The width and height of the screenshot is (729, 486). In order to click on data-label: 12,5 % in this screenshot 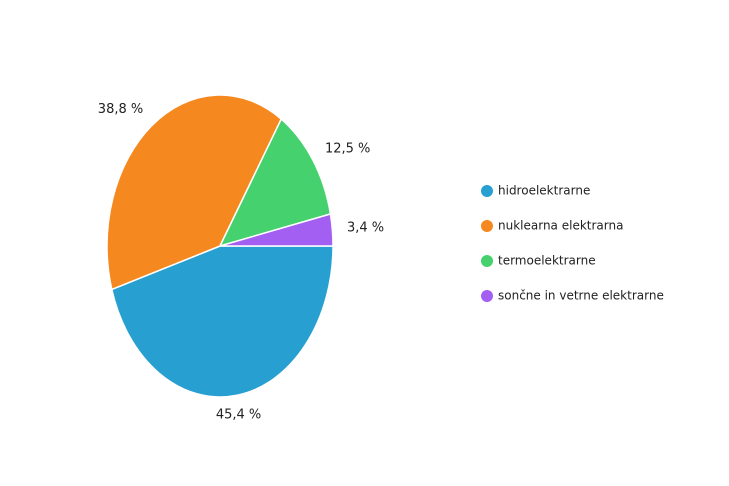, I will do `click(347, 148)`.